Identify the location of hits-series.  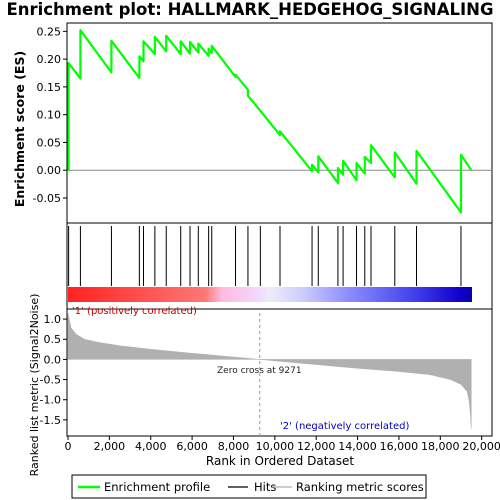
(265, 256).